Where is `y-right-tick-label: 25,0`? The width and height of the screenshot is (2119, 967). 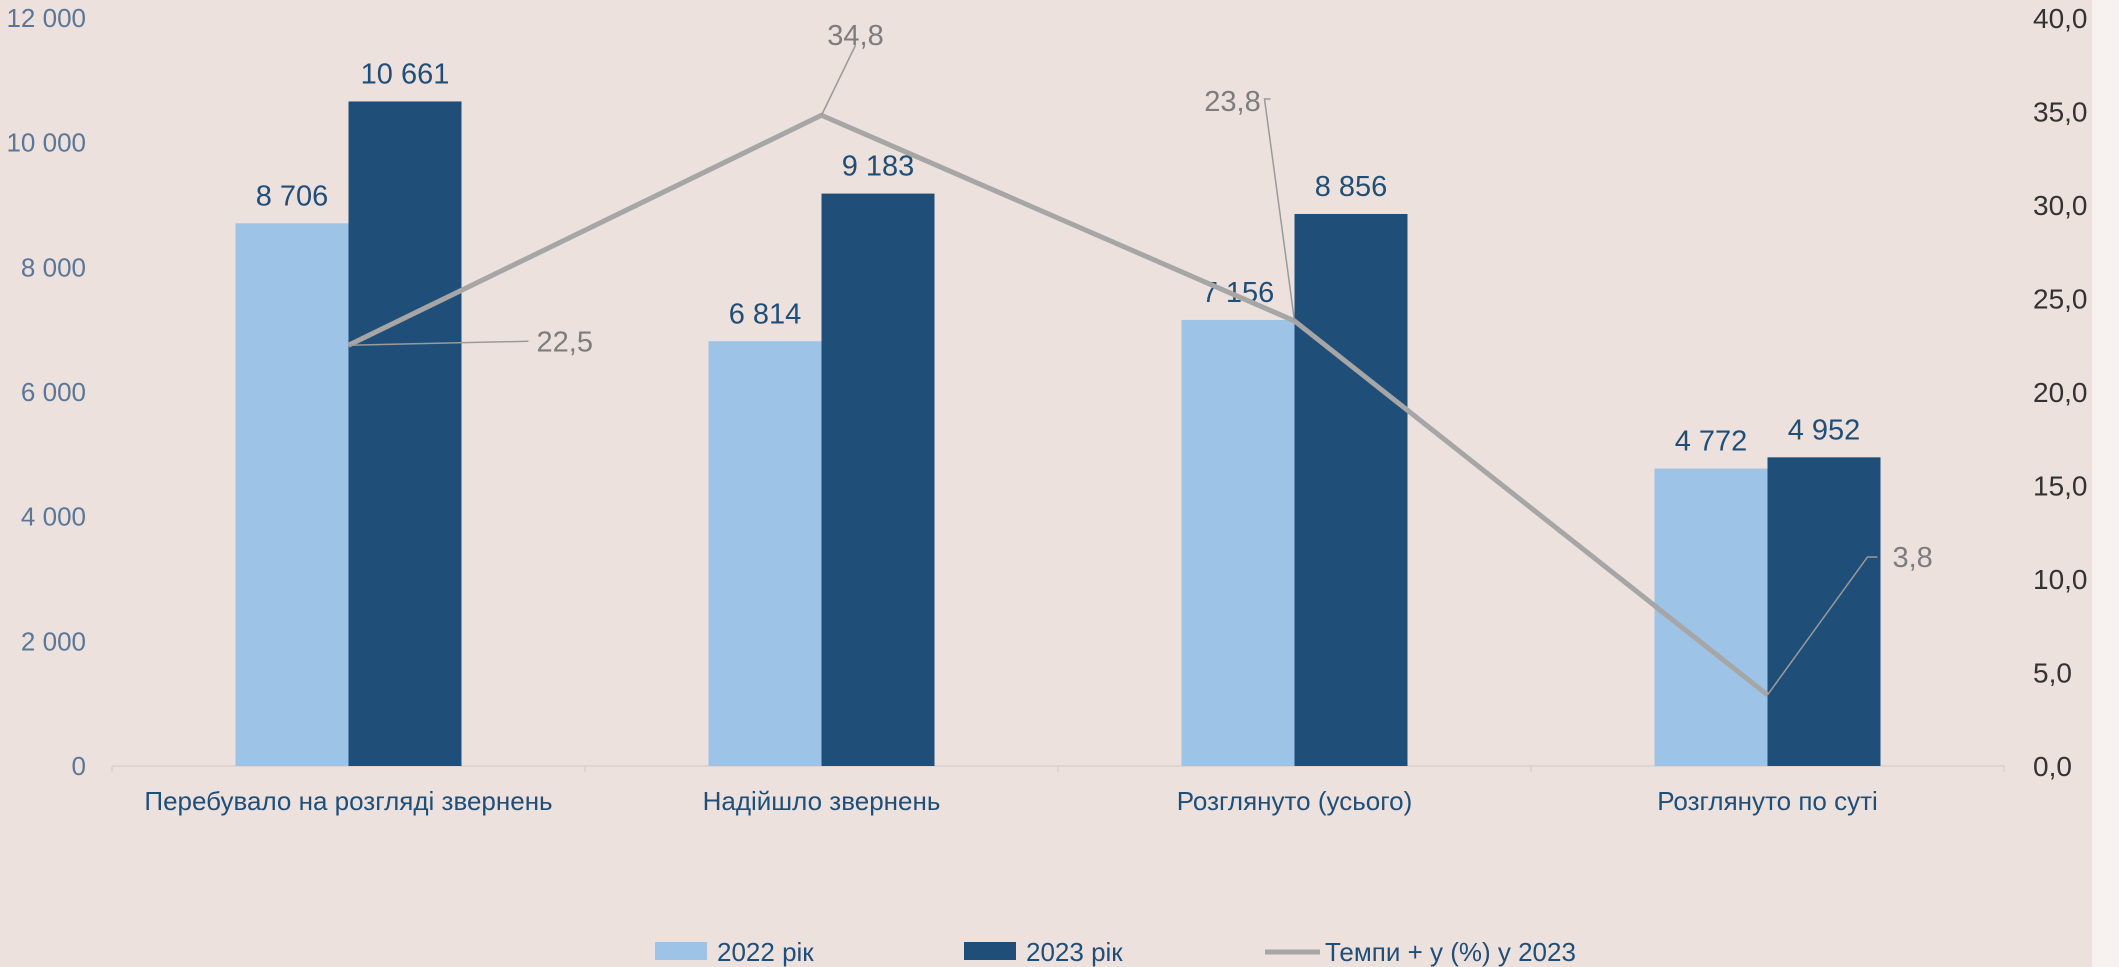 y-right-tick-label: 25,0 is located at coordinates (2060, 299).